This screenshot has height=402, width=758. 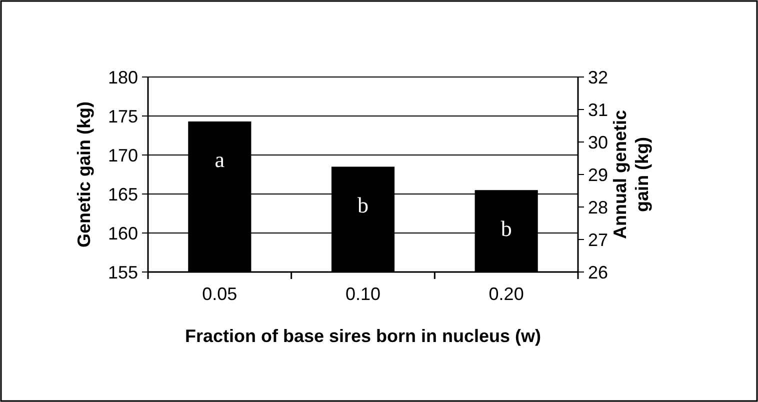 What do you see at coordinates (219, 159) in the screenshot?
I see `annotation: a` at bounding box center [219, 159].